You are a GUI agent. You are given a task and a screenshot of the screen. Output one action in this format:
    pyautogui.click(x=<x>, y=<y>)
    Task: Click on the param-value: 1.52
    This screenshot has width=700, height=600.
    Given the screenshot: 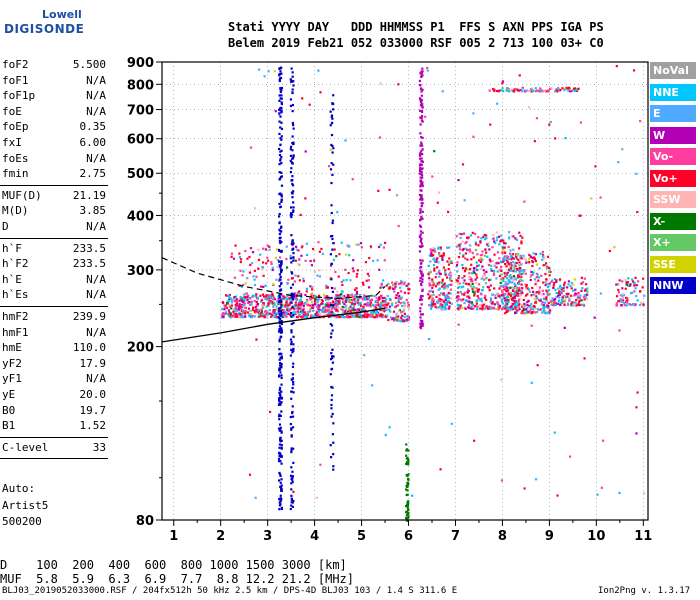 What is the action you would take?
    pyautogui.click(x=93, y=426)
    